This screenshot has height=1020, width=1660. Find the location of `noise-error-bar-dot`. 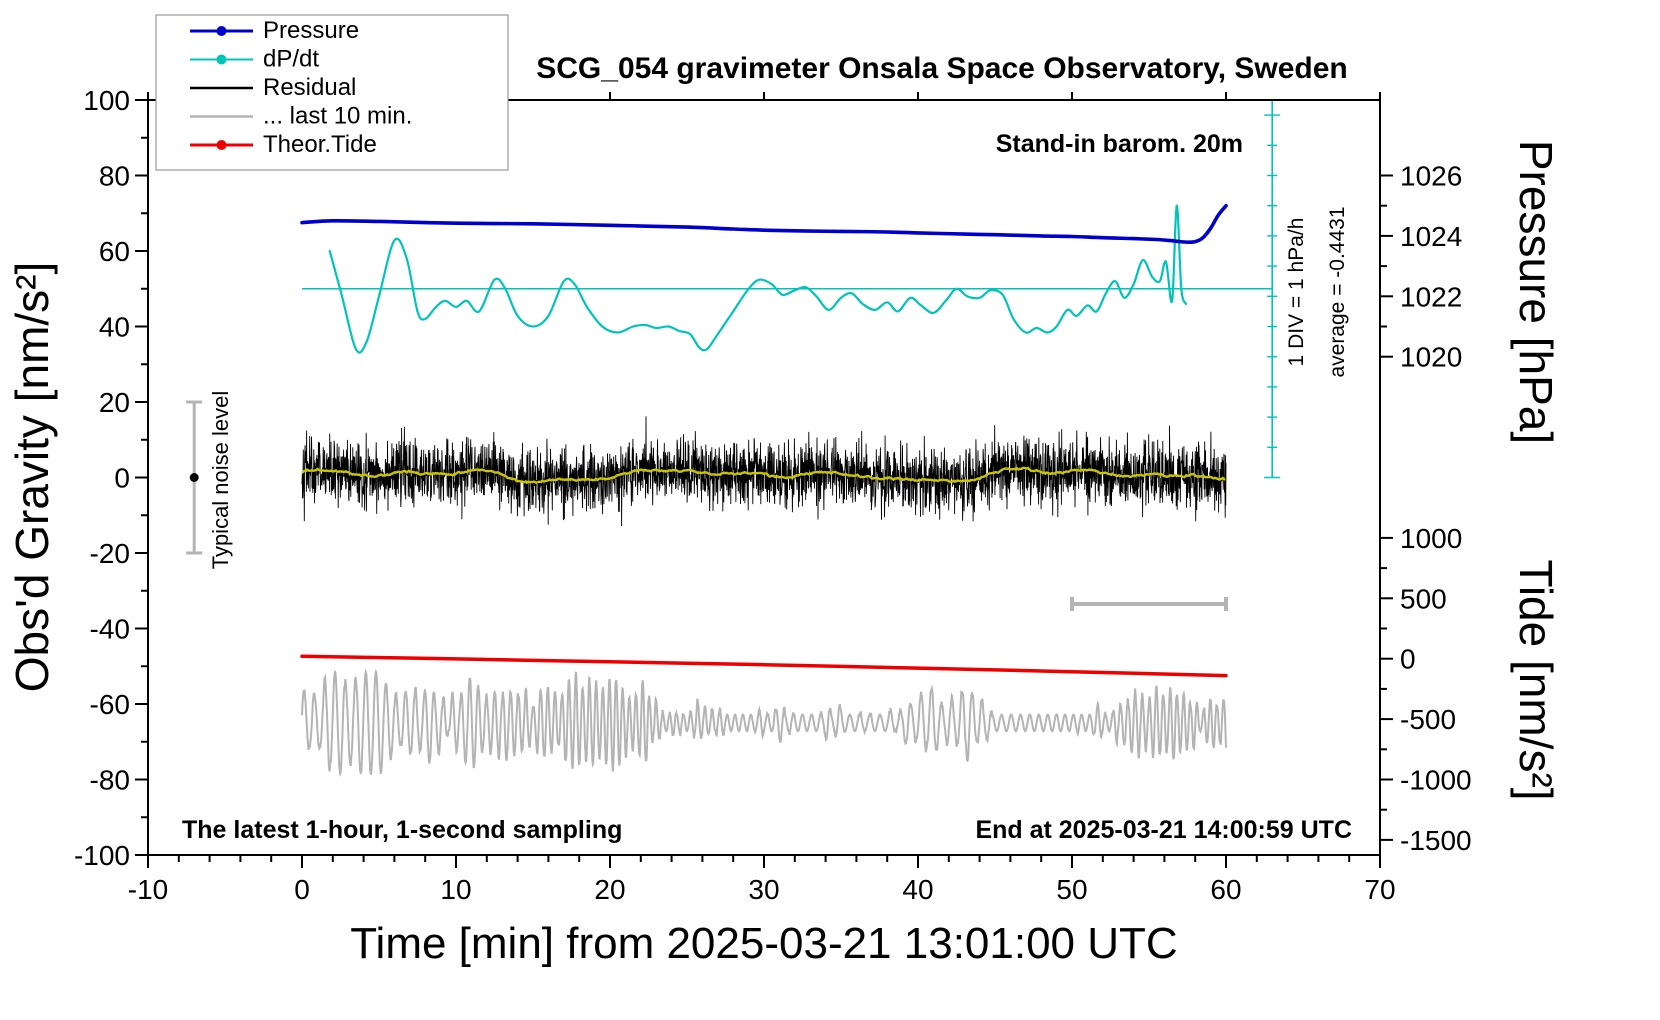

noise-error-bar-dot is located at coordinates (194, 477).